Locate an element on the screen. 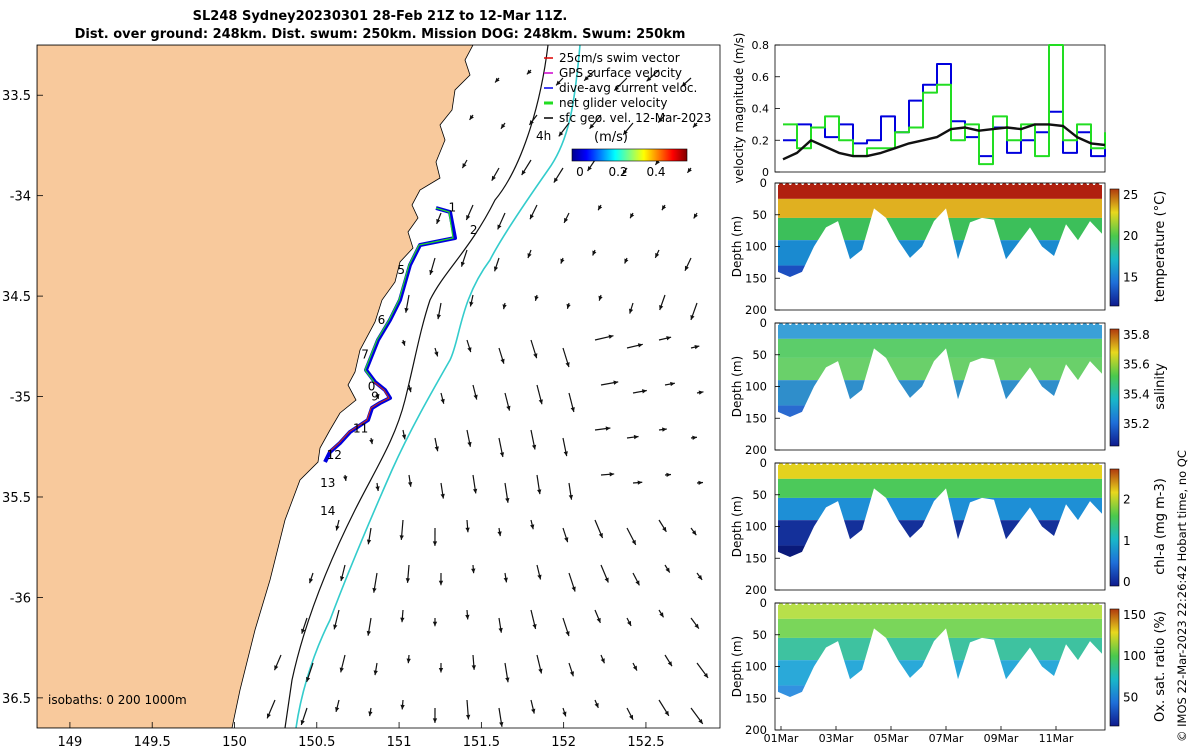 The width and height of the screenshot is (1200, 750). lon-tick-label: 151 is located at coordinates (399, 742).